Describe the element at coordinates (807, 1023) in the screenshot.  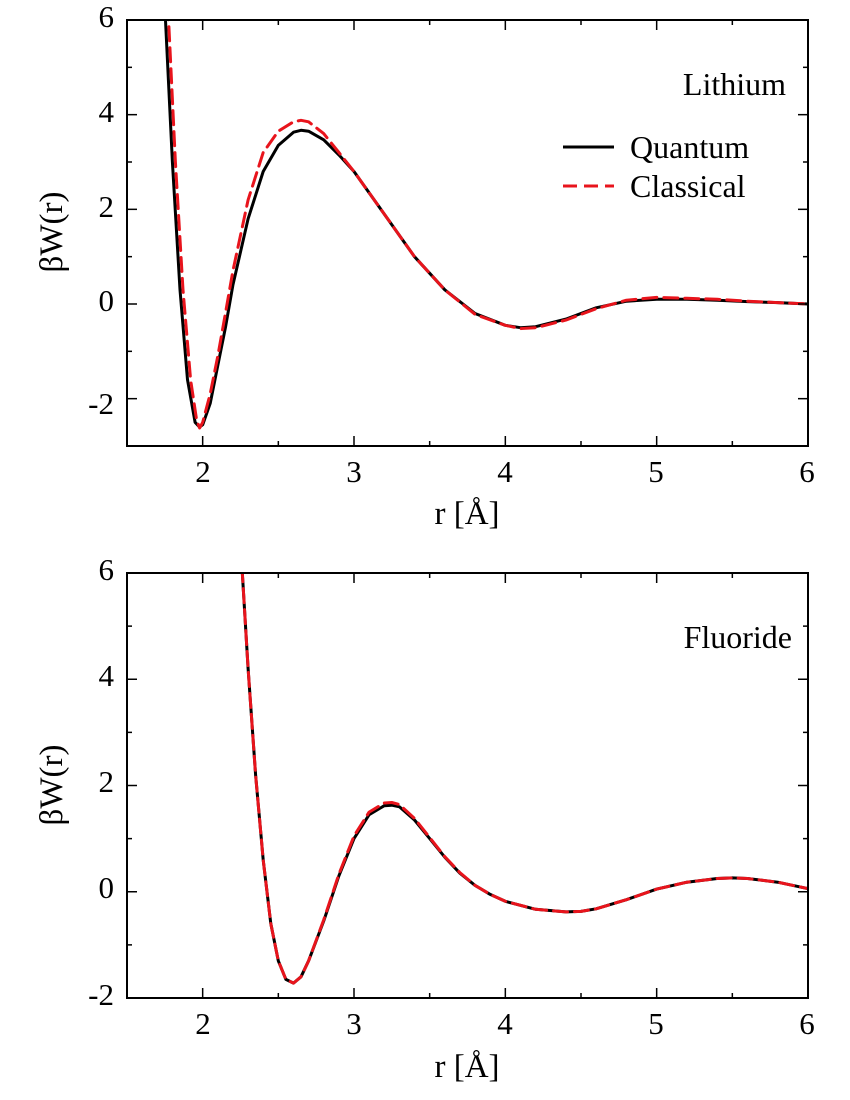
I see `fluoride-xtick-label: 6` at that location.